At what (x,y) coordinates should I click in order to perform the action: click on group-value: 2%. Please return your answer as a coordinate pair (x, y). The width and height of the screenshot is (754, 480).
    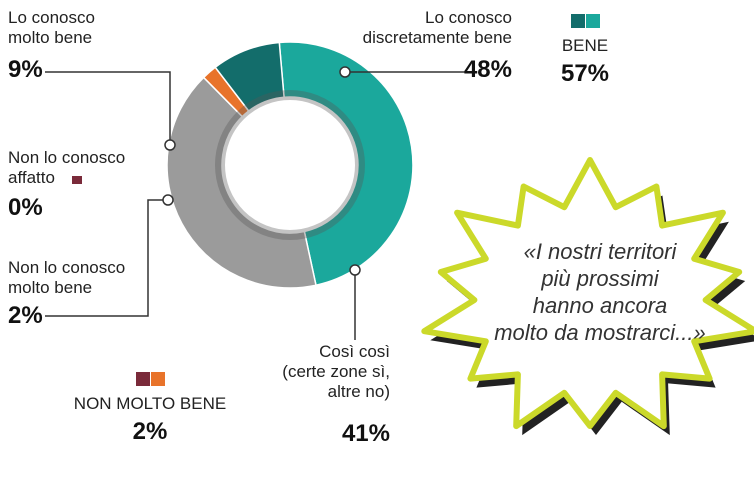
    Looking at the image, I should click on (150, 431).